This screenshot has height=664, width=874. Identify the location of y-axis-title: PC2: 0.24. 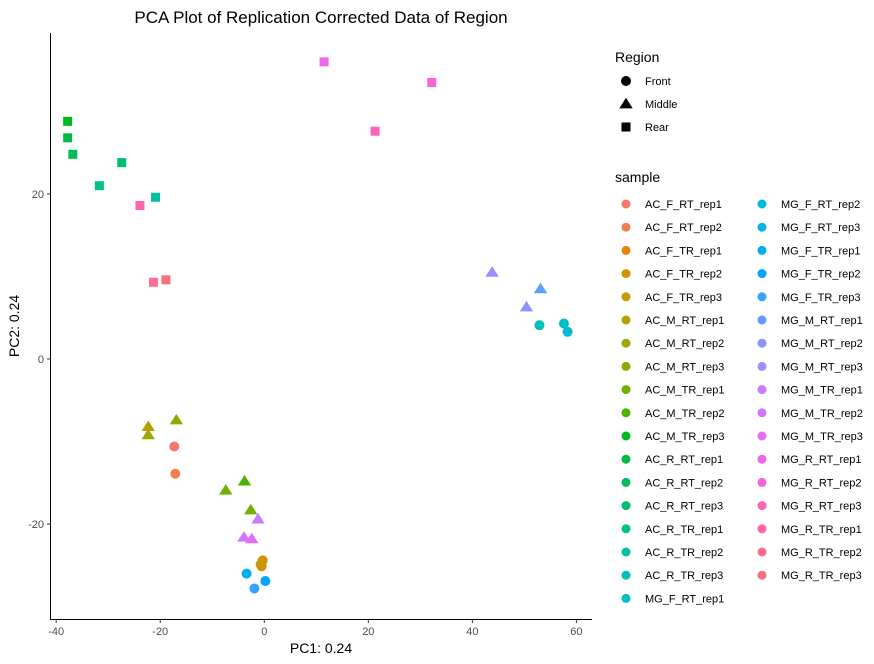
(14, 326).